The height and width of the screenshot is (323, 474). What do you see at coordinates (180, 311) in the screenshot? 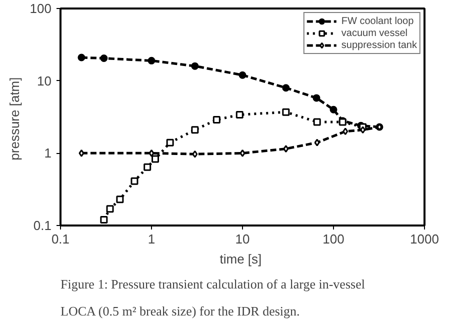
I see `text: LOCA (0.5 m² break size) for the IDR design.` at bounding box center [180, 311].